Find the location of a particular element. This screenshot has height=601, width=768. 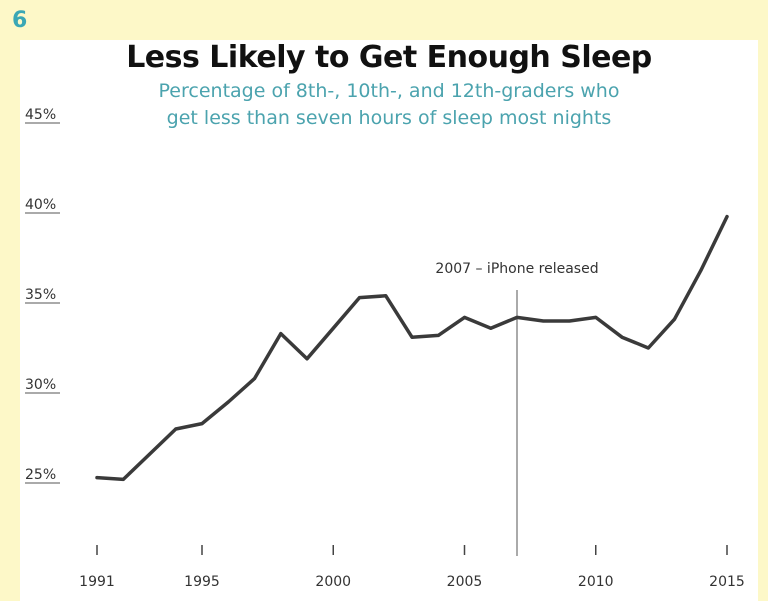

y-tick-45pct: 45% is located at coordinates (42, 115).